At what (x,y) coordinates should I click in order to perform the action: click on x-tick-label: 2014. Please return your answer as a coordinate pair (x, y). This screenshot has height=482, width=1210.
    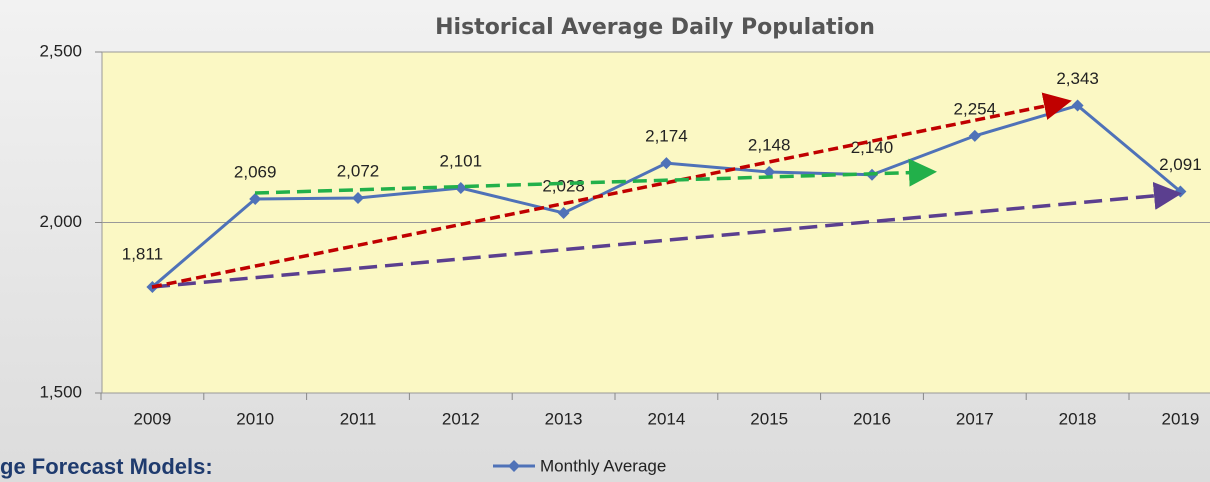
    Looking at the image, I should click on (666, 418).